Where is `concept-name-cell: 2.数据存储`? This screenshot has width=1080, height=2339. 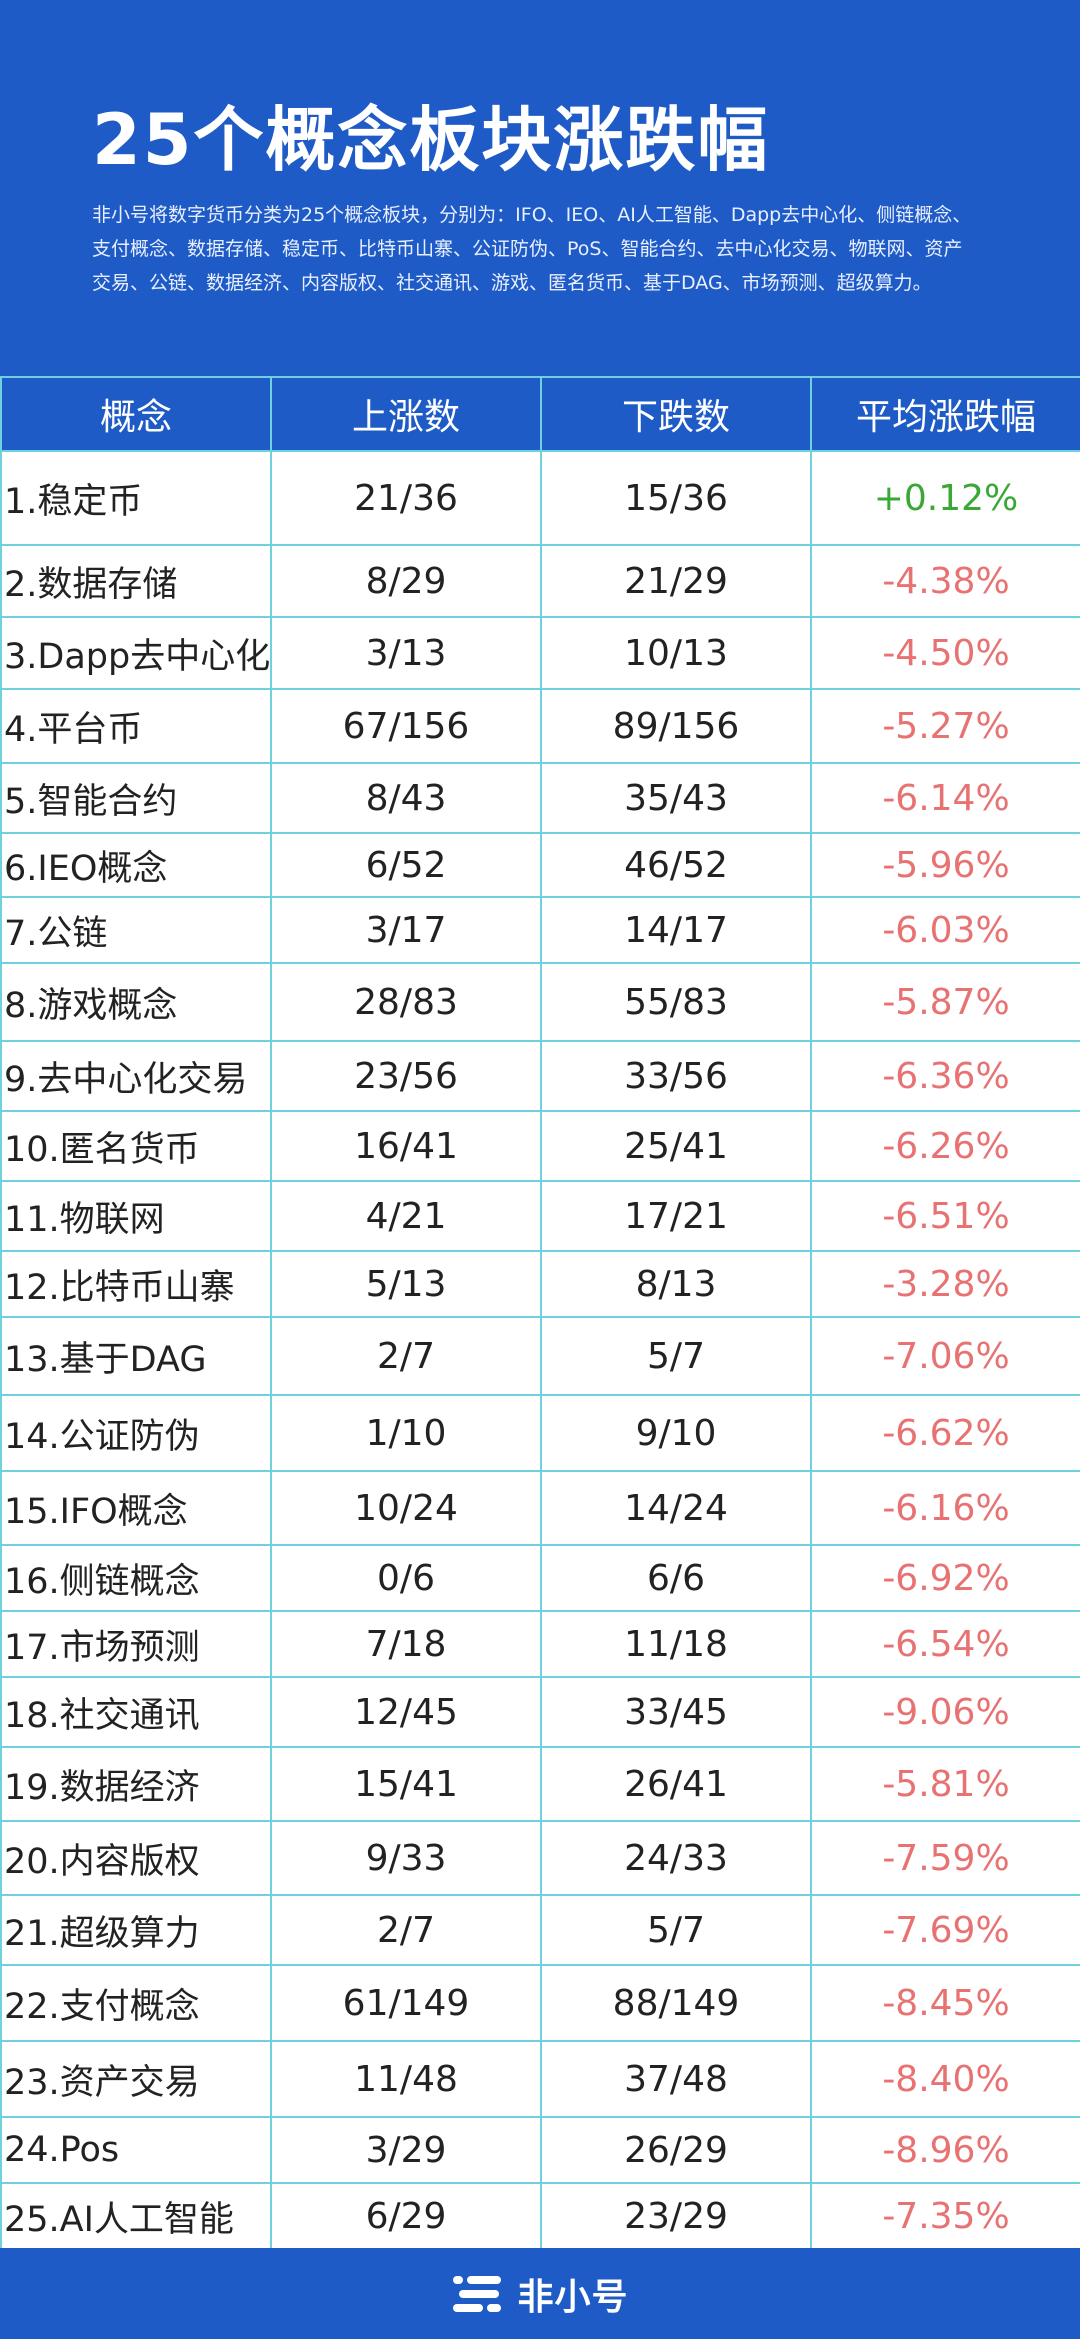
concept-name-cell: 2.数据存储 is located at coordinates (136, 581).